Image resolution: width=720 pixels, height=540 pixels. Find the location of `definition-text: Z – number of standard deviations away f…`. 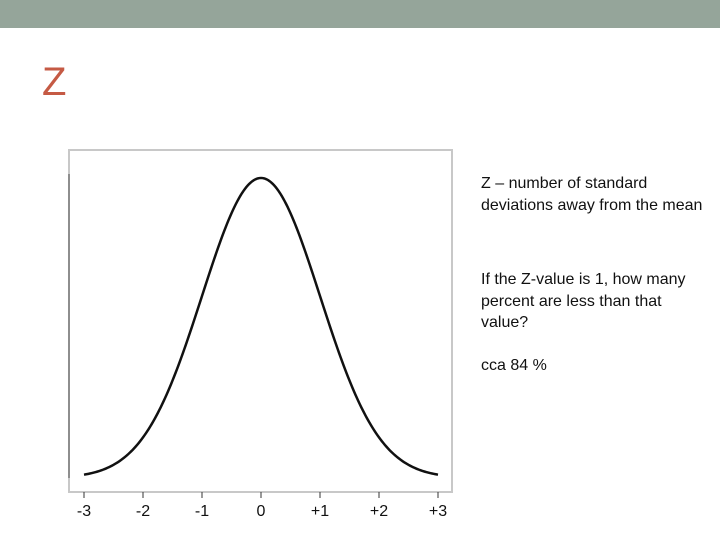

definition-text: Z – number of standard deviations away f… is located at coordinates (592, 194).